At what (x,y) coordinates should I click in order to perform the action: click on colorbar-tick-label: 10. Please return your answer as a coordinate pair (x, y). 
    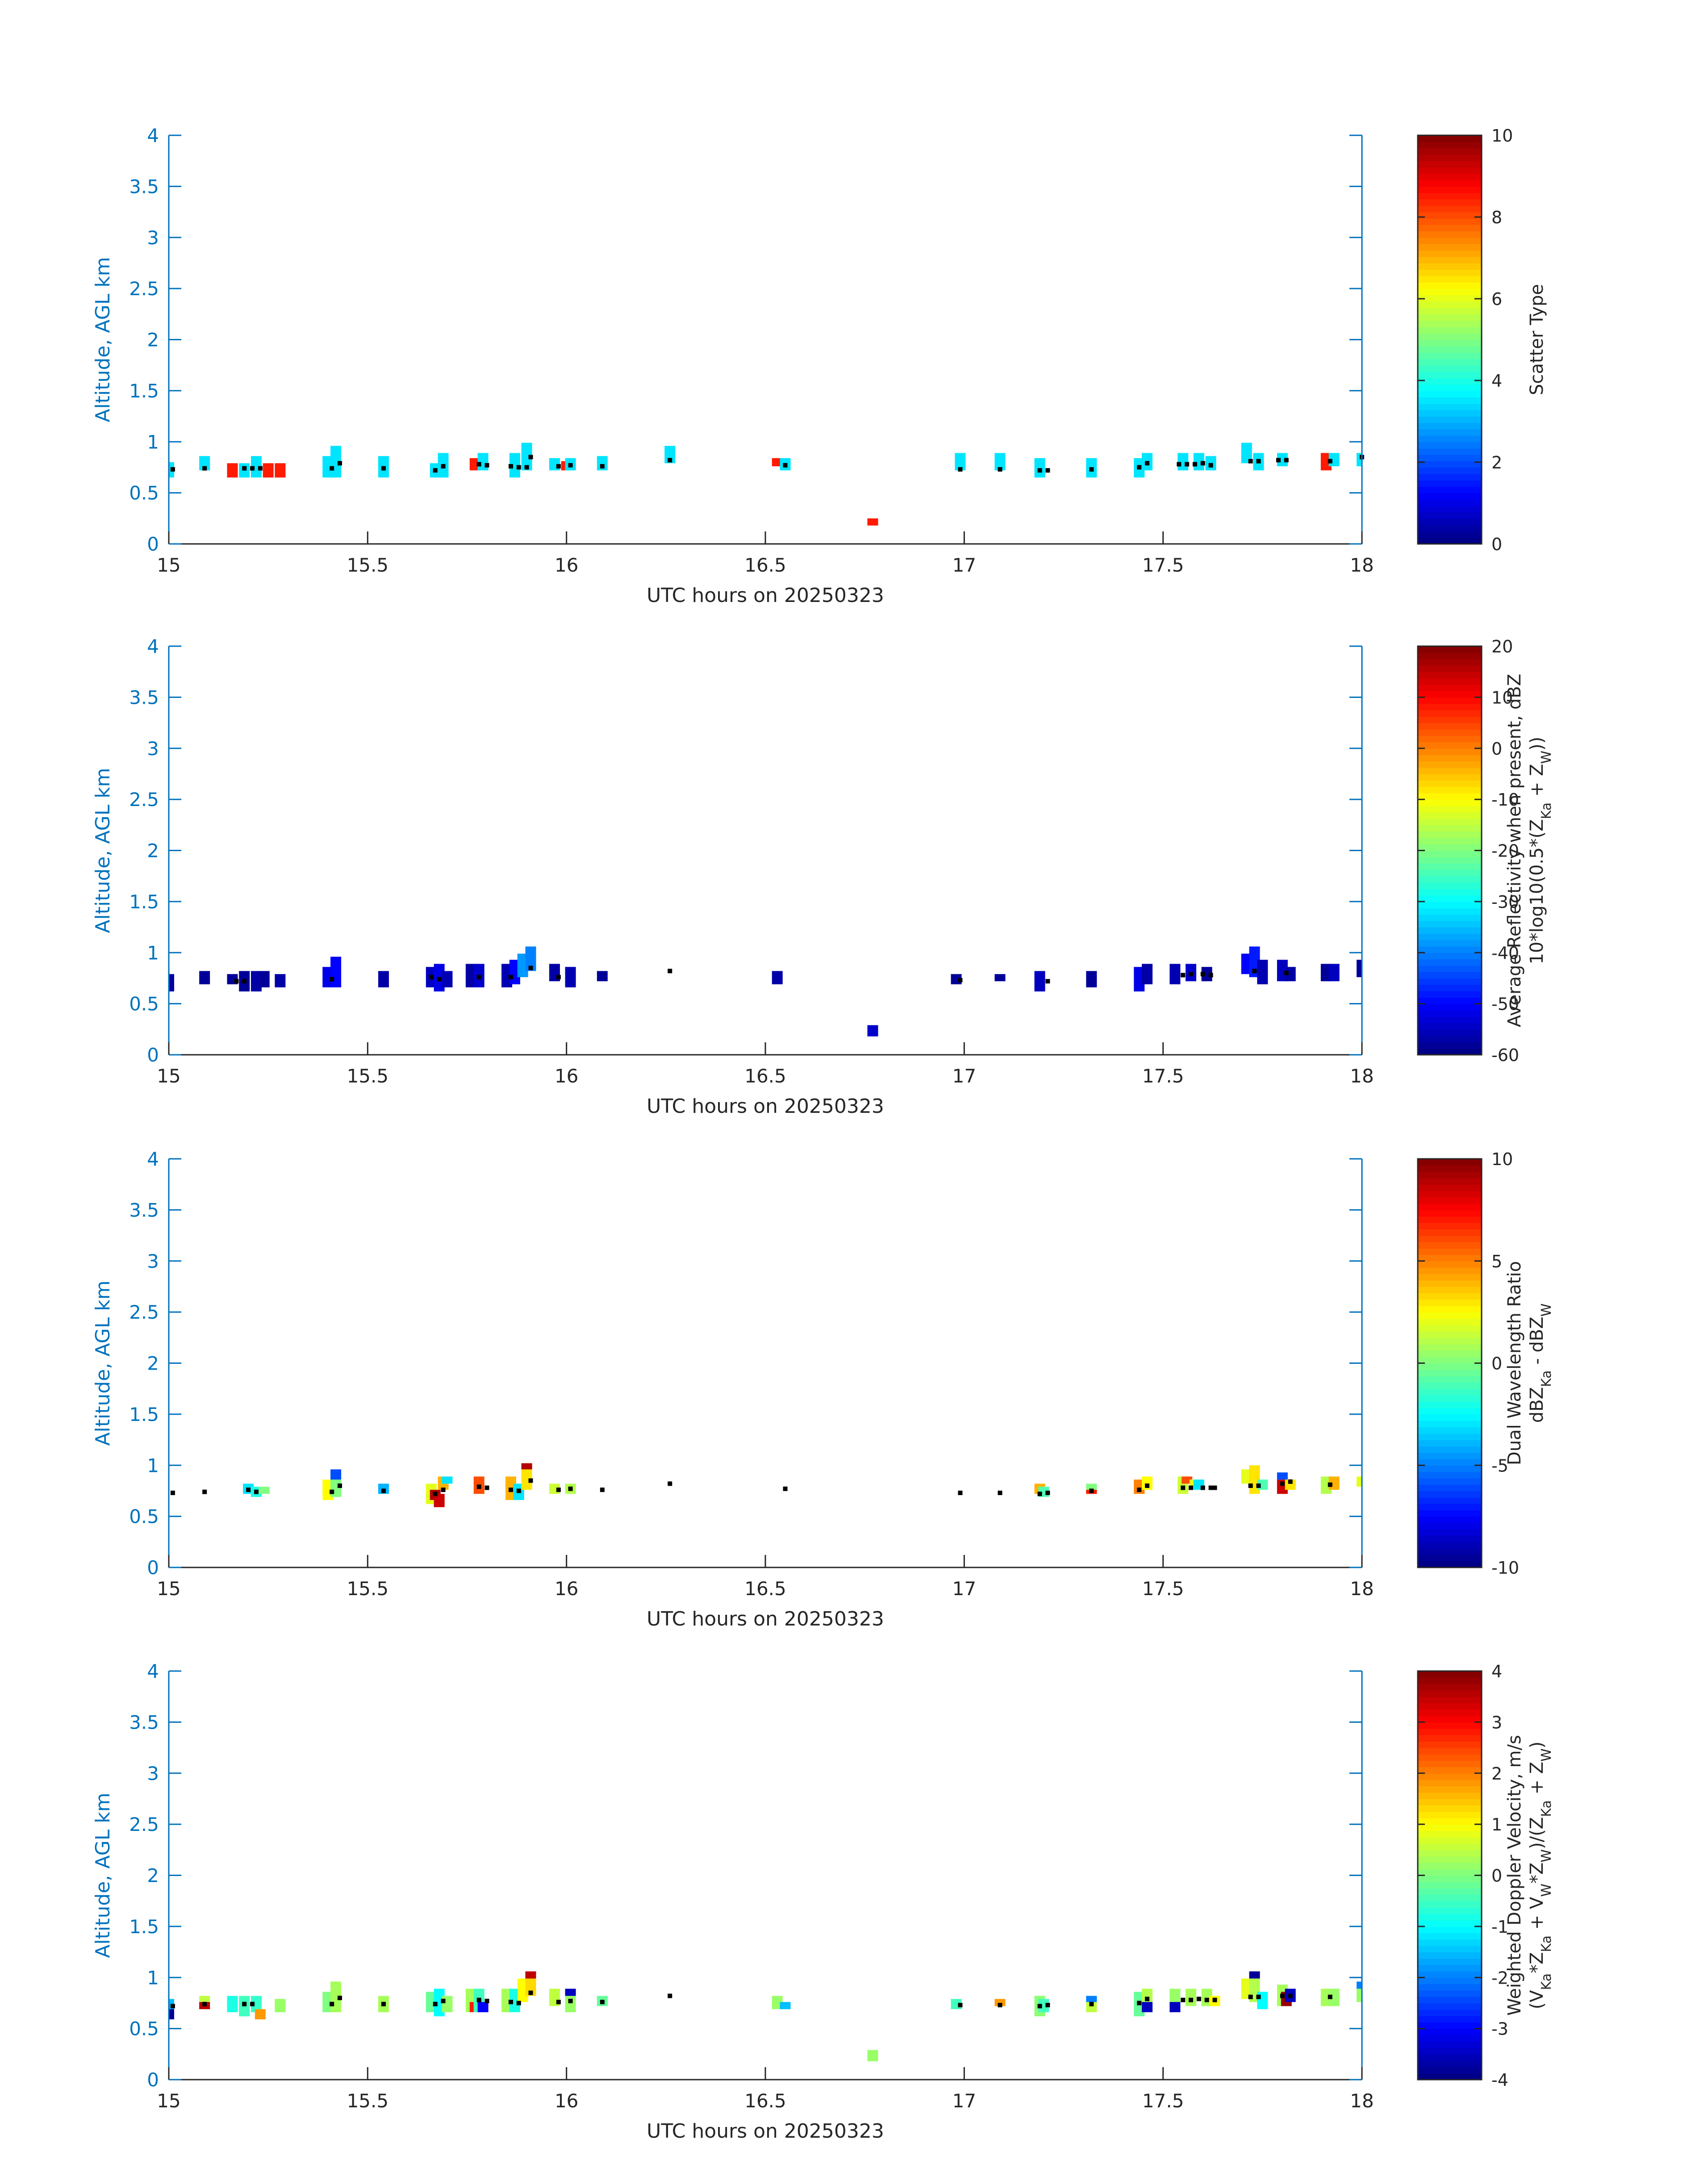
    Looking at the image, I should click on (1502, 697).